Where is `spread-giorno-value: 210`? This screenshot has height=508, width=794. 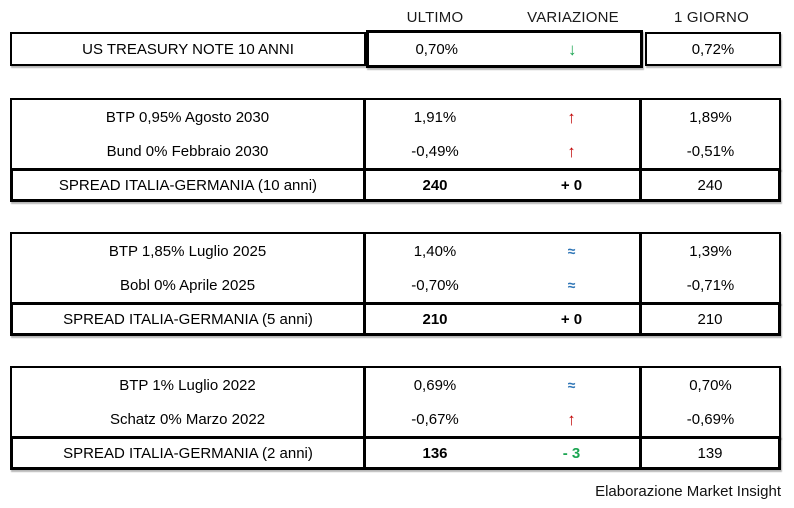 spread-giorno-value: 210 is located at coordinates (710, 319).